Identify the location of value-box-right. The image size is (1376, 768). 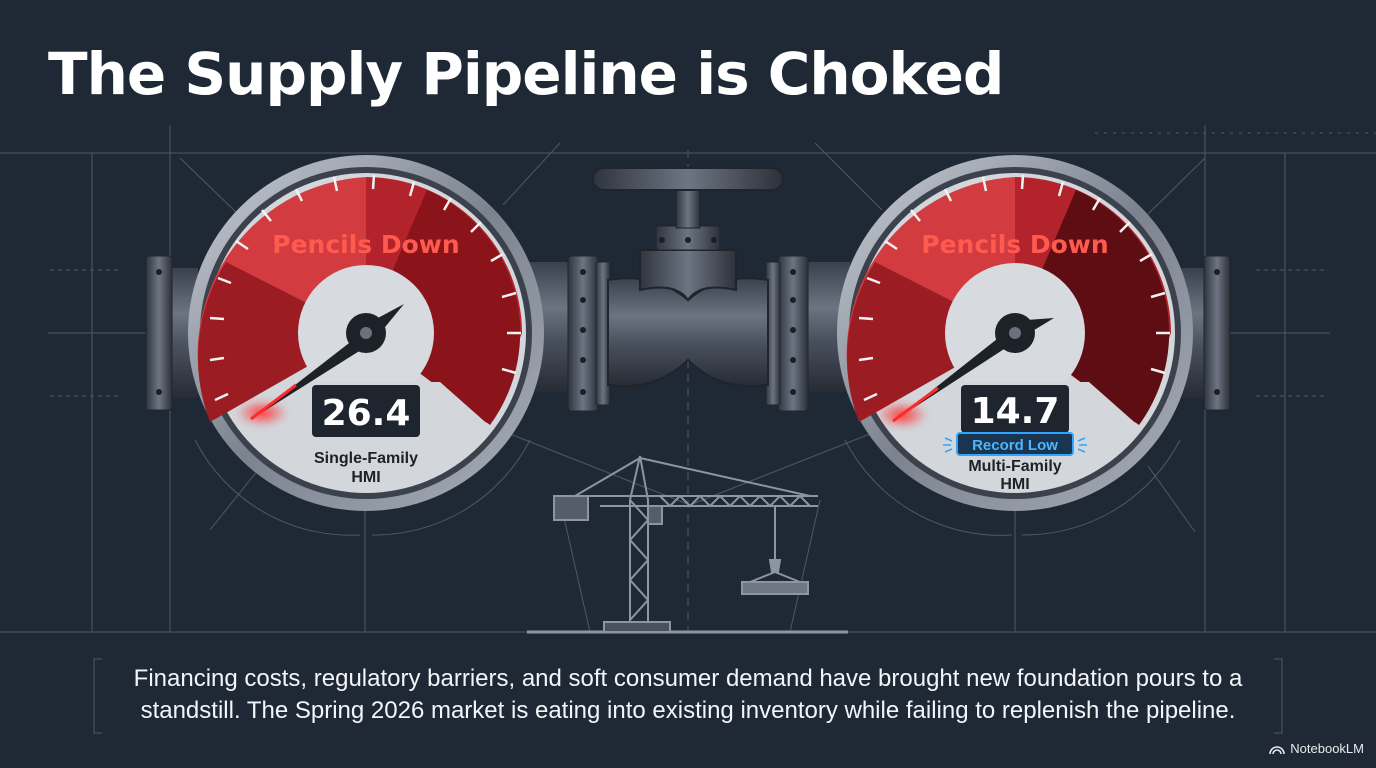
(1015, 409).